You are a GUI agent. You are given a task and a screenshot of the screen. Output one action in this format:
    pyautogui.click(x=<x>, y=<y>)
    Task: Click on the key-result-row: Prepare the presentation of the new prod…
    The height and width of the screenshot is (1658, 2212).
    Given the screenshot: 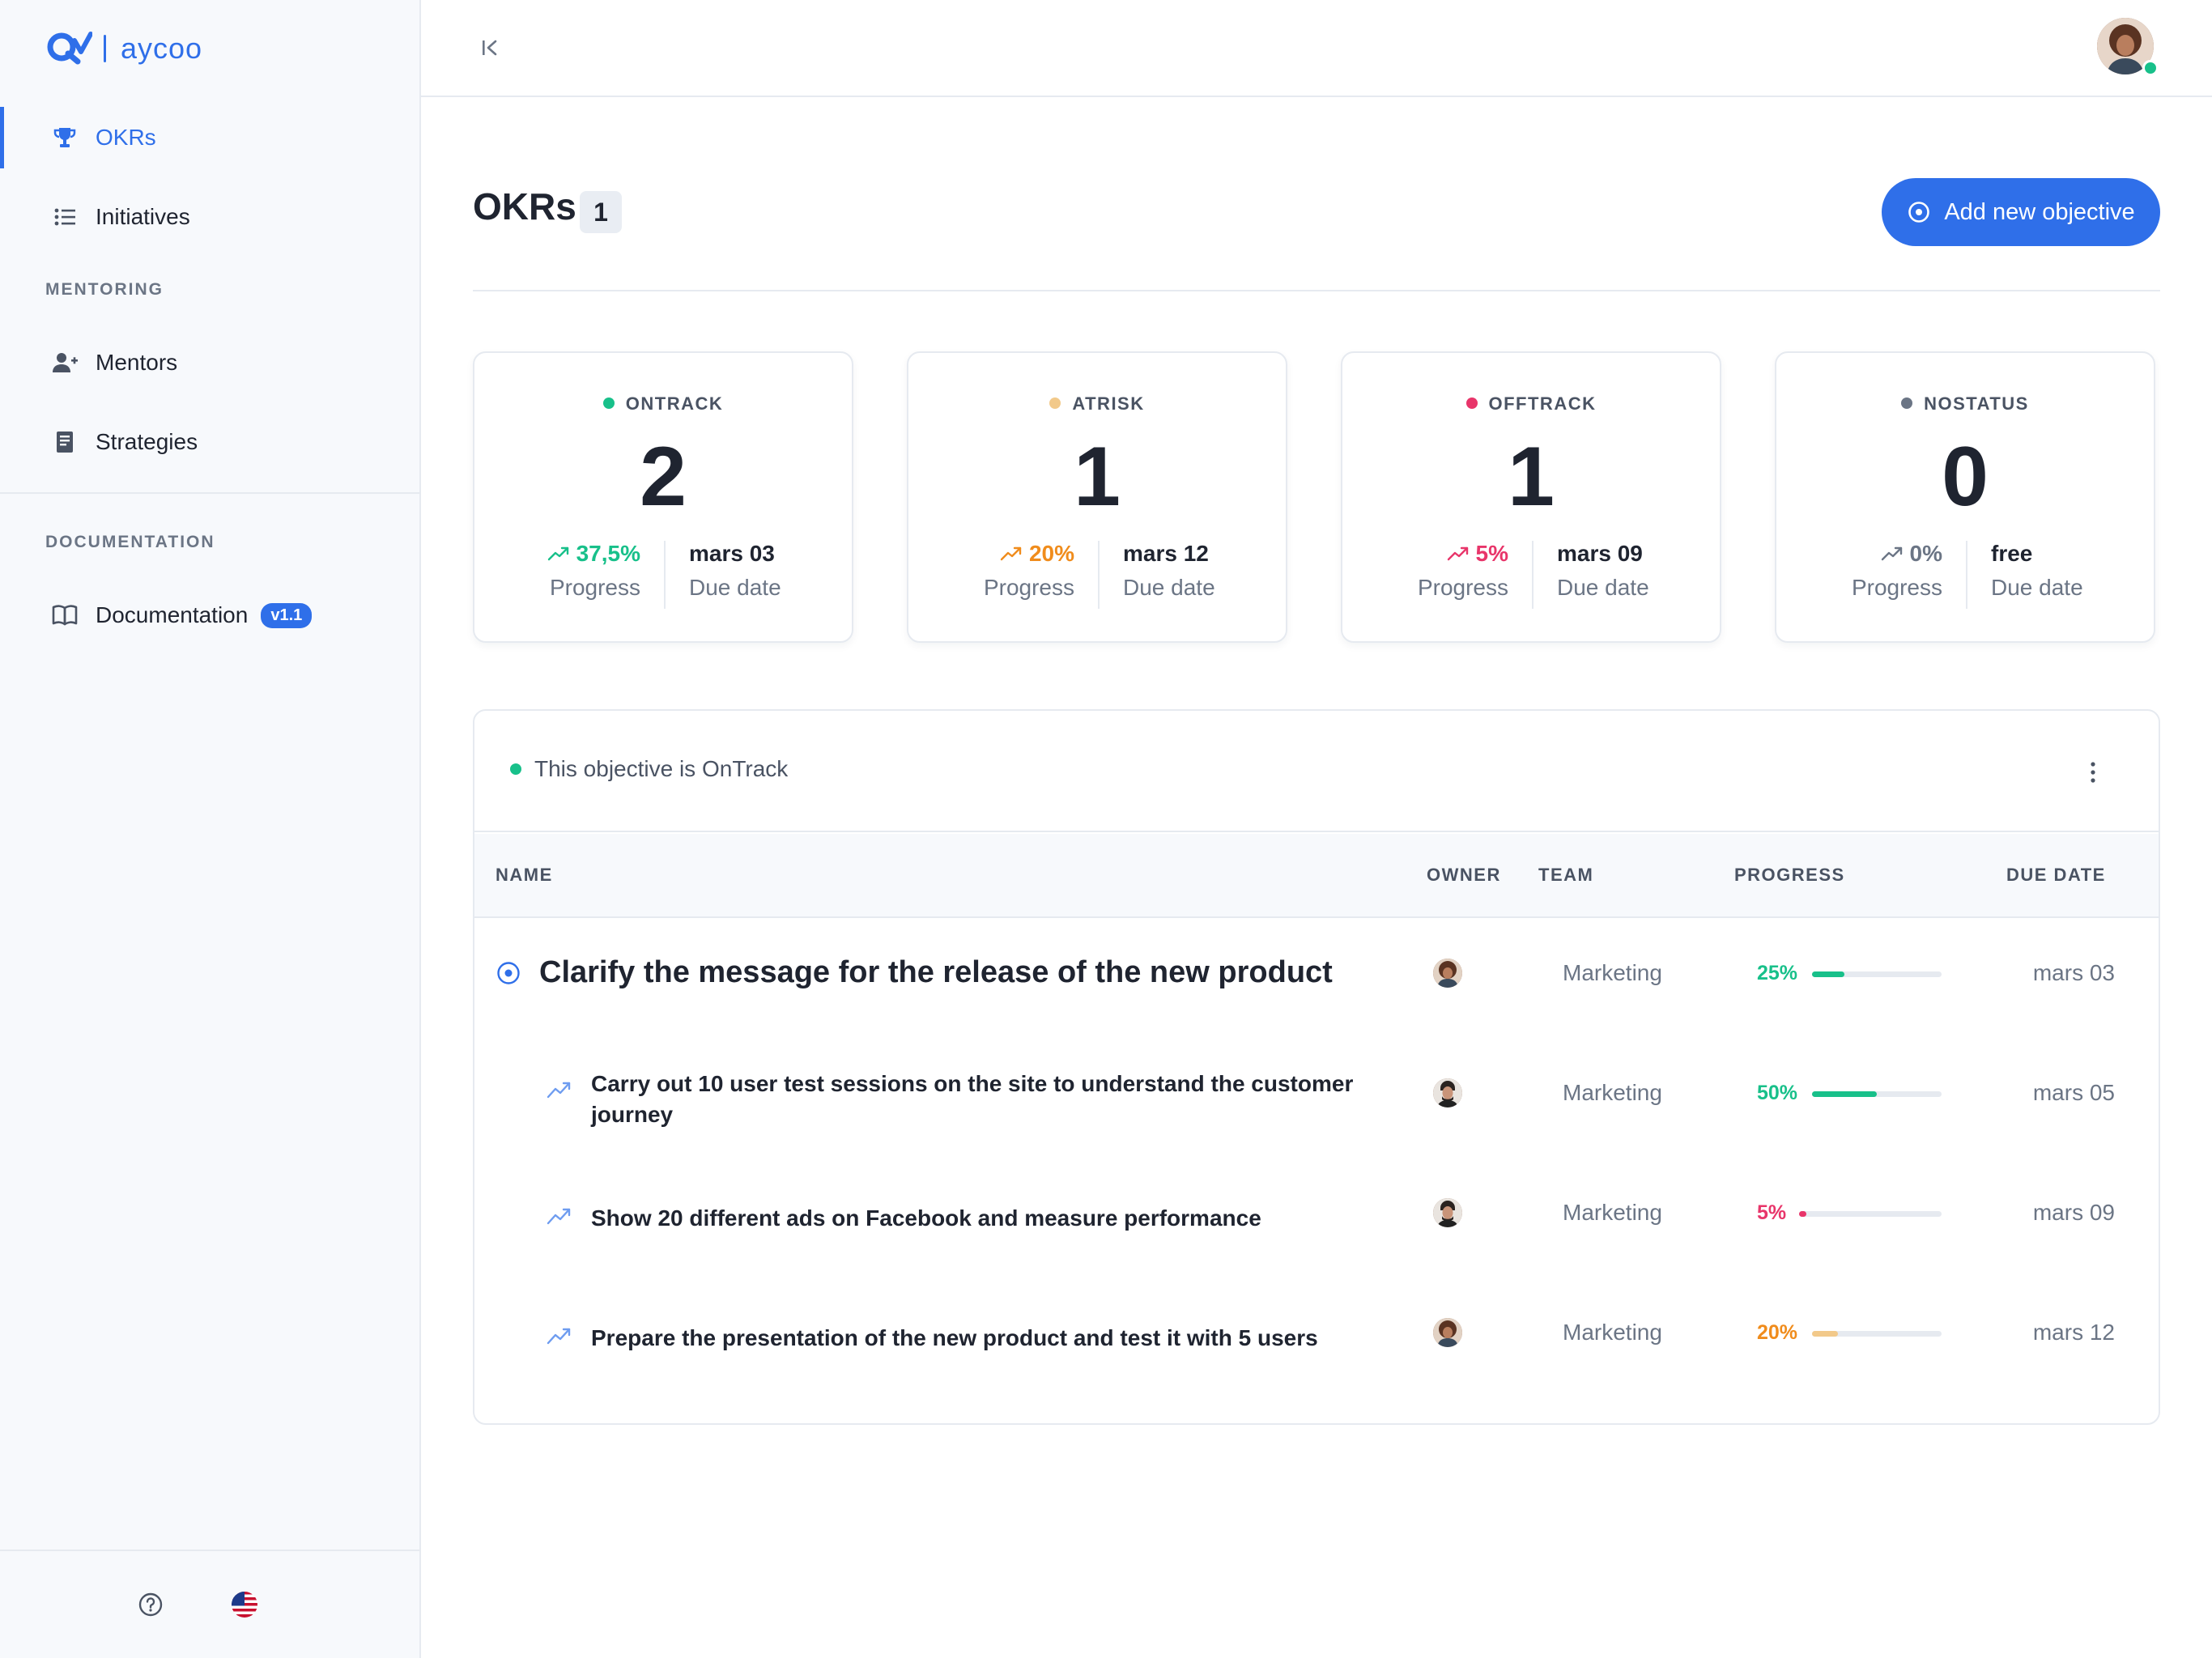 What is the action you would take?
    pyautogui.click(x=1316, y=1339)
    